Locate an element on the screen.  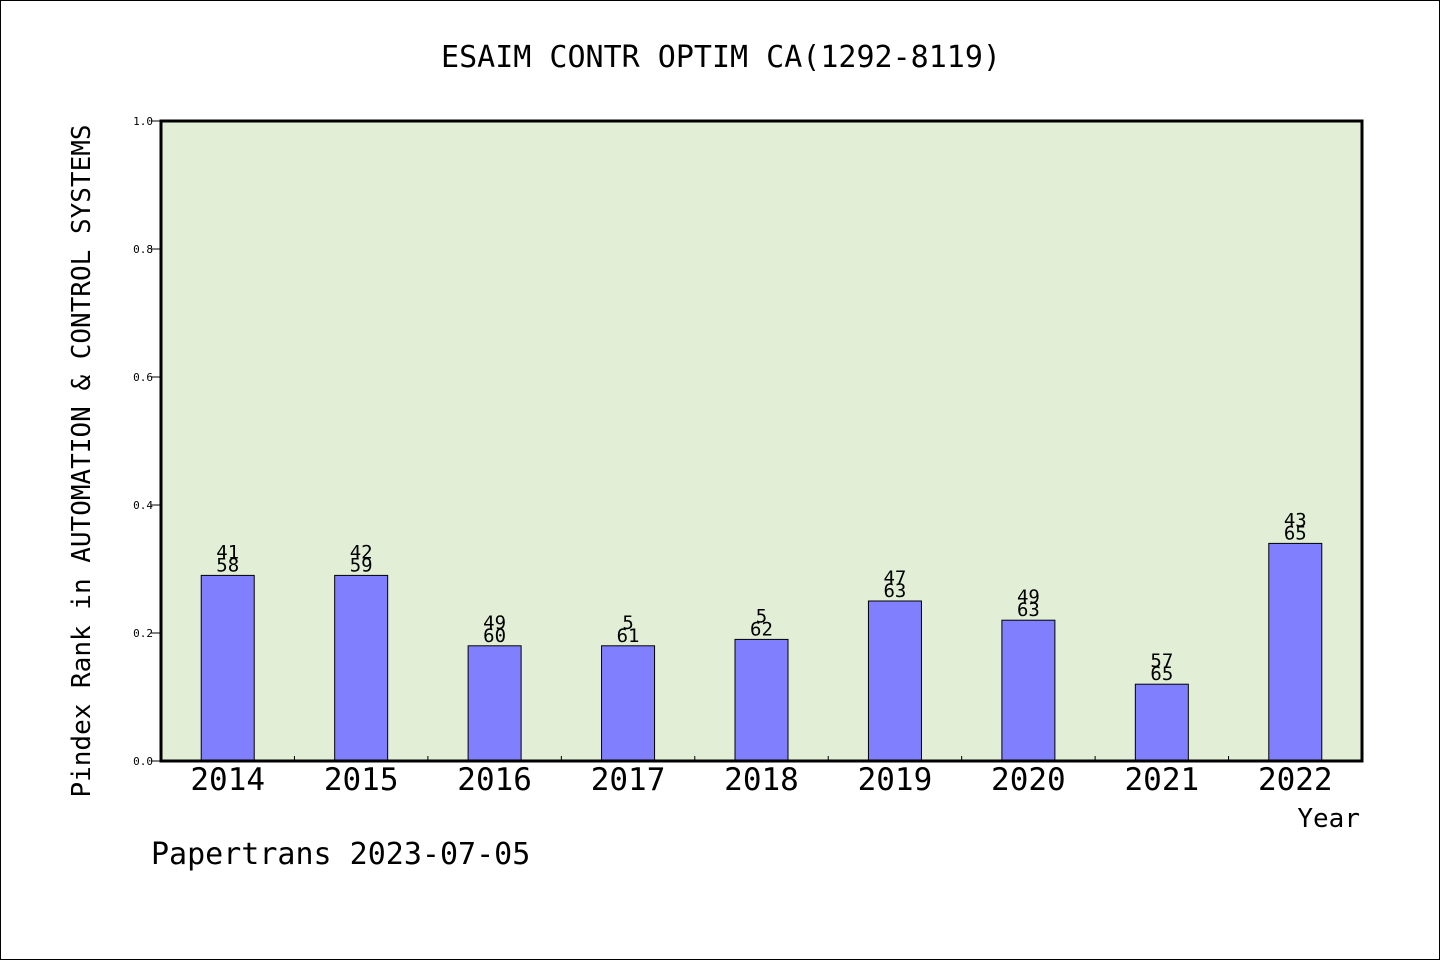
footer-credit: Papertrans 2023-07-05 is located at coordinates (340, 854).